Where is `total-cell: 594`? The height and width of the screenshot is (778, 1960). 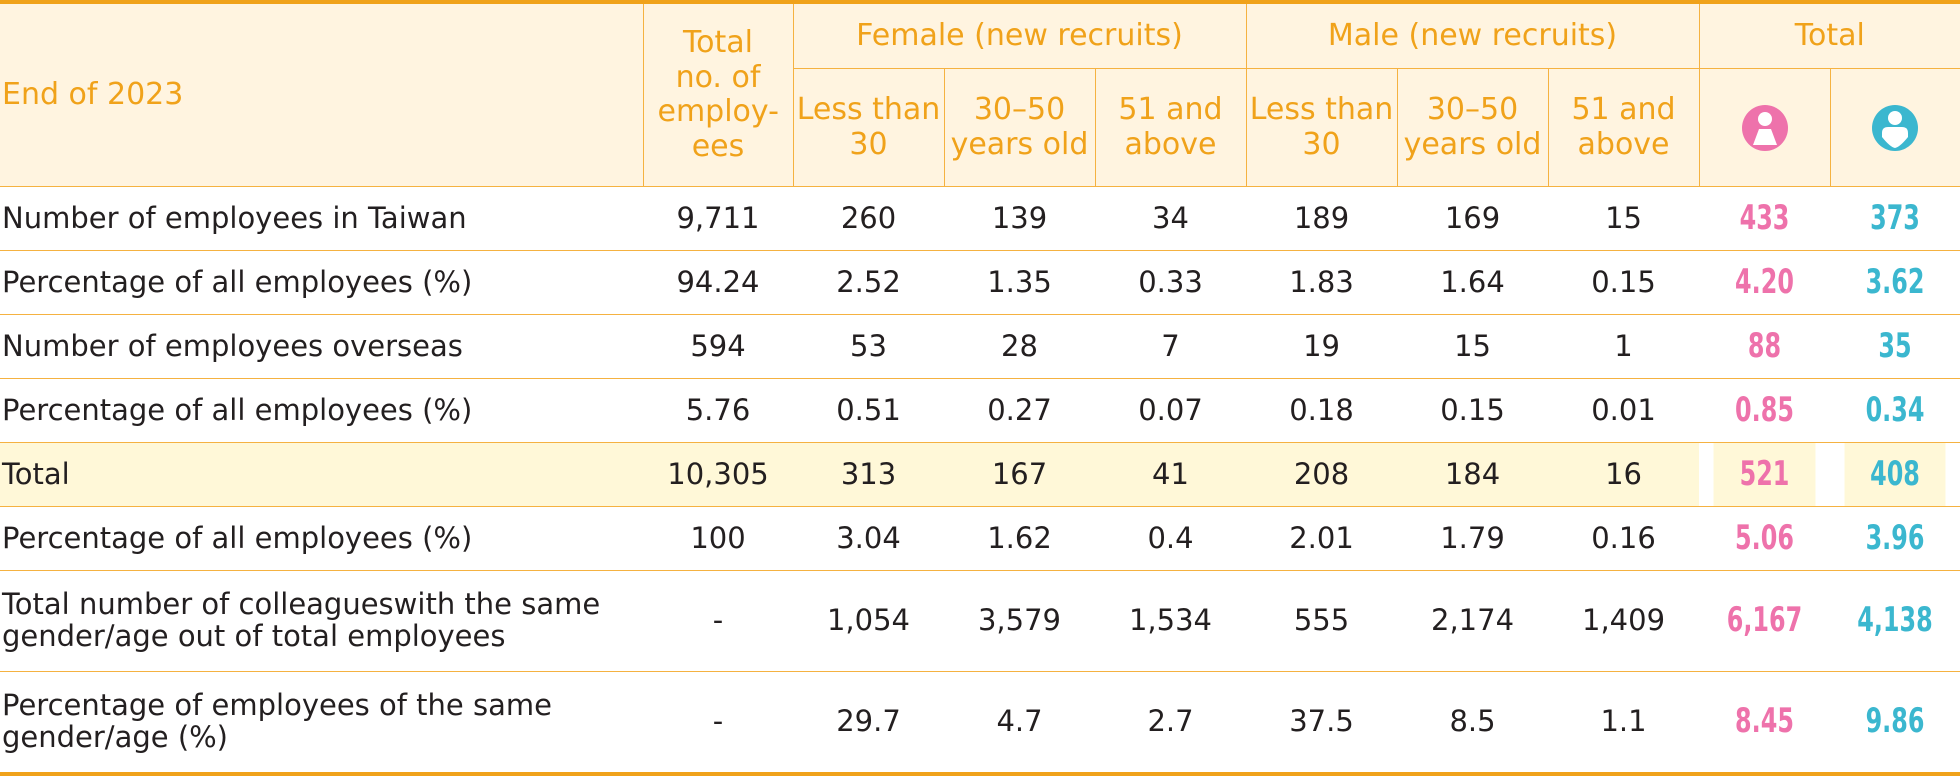
total-cell: 594 is located at coordinates (718, 347).